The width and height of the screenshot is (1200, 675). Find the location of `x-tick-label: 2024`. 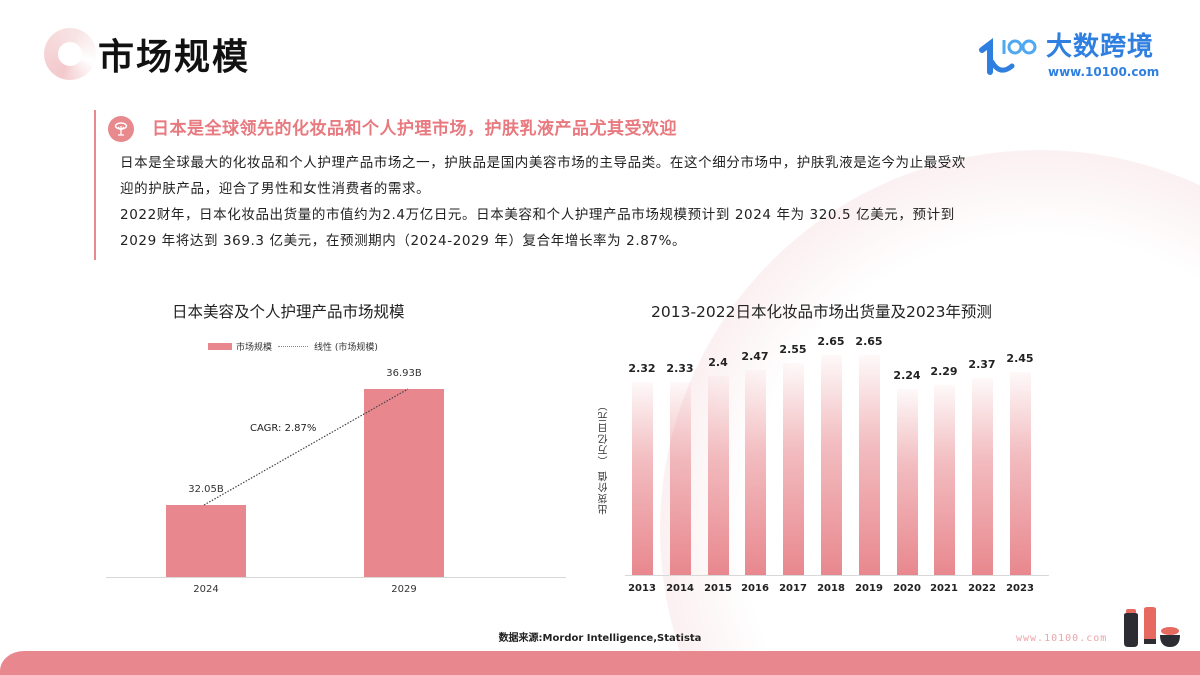

x-tick-label: 2024 is located at coordinates (206, 589).